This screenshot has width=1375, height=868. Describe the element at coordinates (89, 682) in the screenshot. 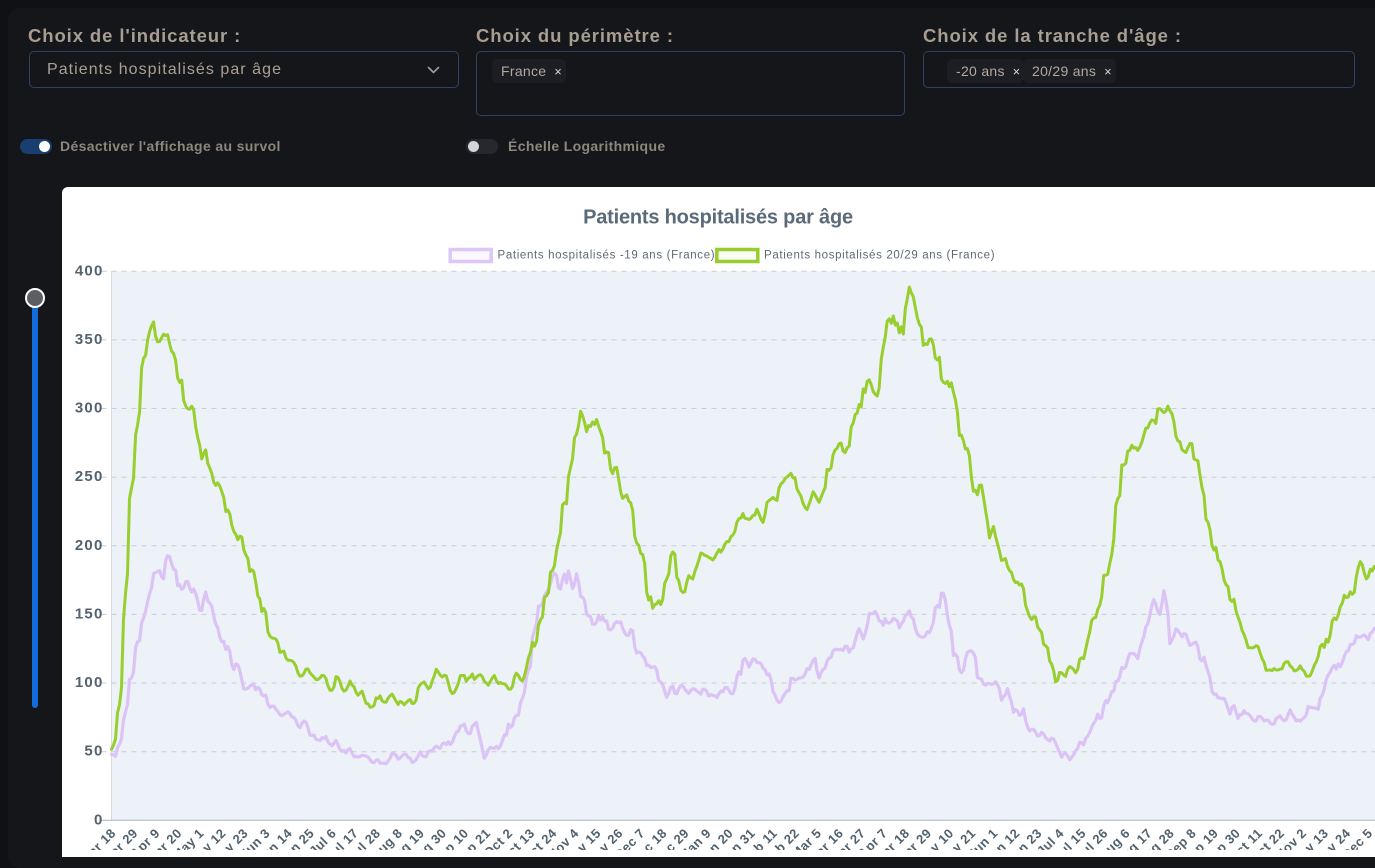

I see `svg-text: 100` at that location.